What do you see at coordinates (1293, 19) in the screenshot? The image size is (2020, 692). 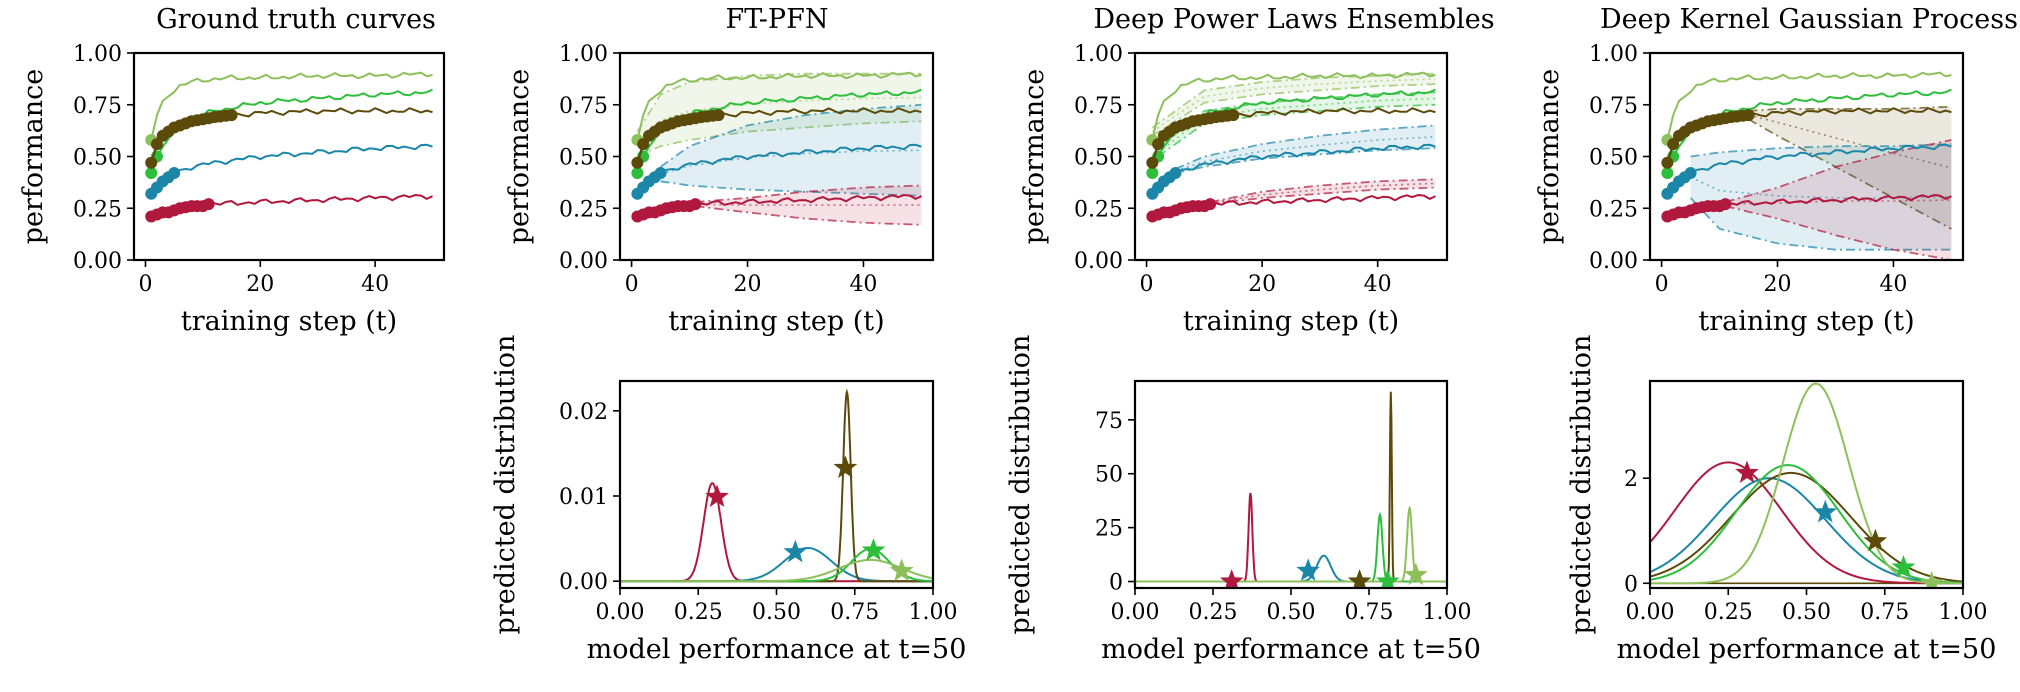 I see `panel-title: Deep Power Laws Ensembles` at bounding box center [1293, 19].